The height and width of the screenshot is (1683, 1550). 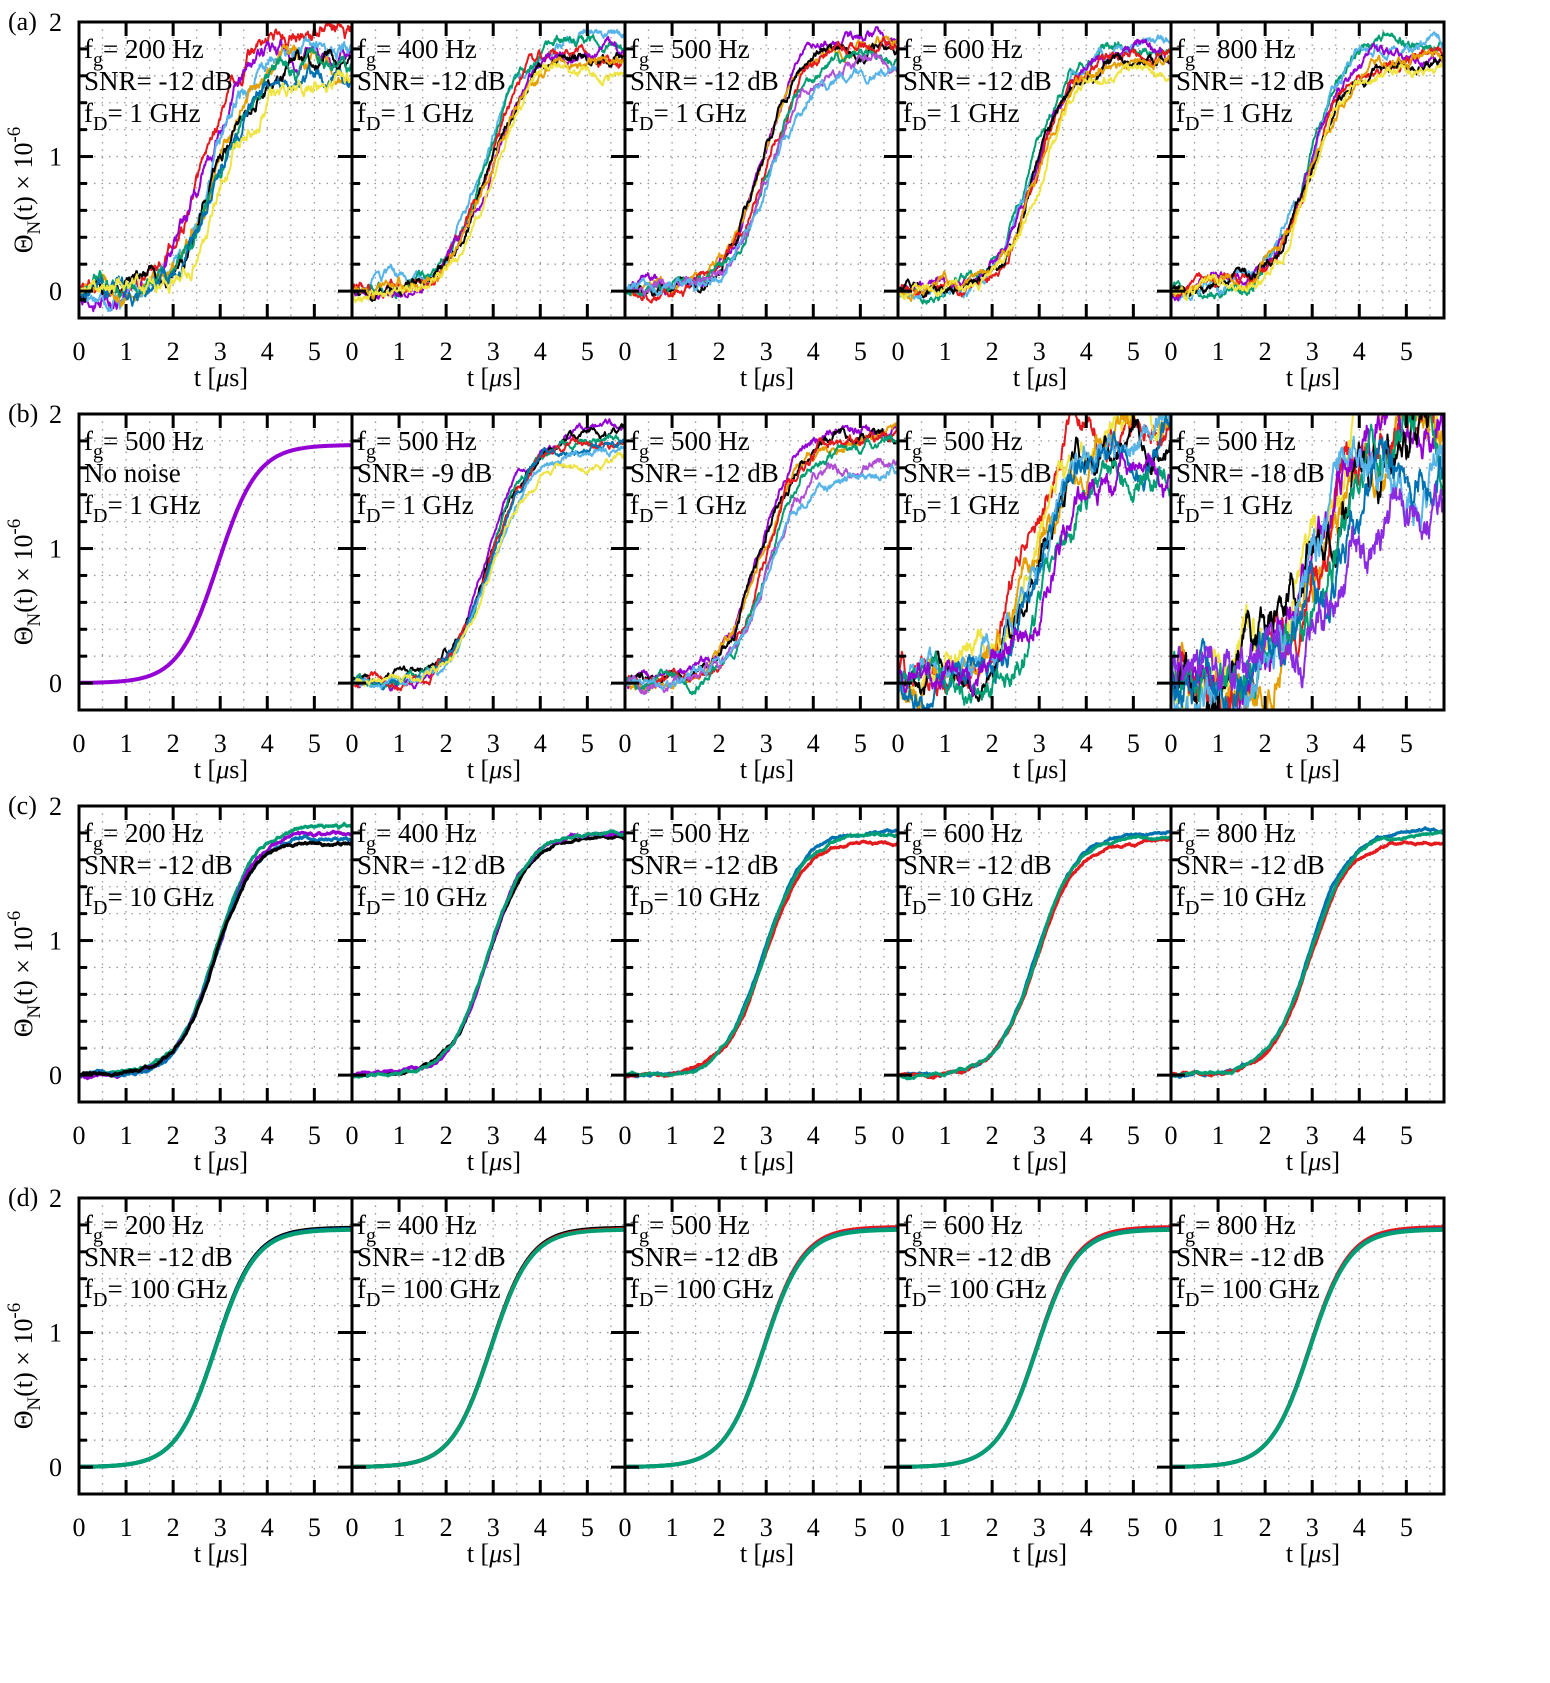 What do you see at coordinates (153, 49) in the screenshot?
I see `annotation-rest: = 200 Hz` at bounding box center [153, 49].